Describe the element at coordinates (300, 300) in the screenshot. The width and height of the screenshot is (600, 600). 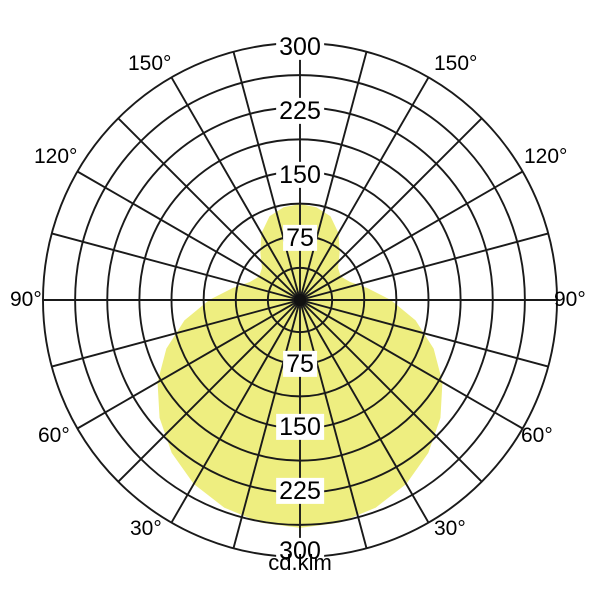
I see `center-origin-dot` at that location.